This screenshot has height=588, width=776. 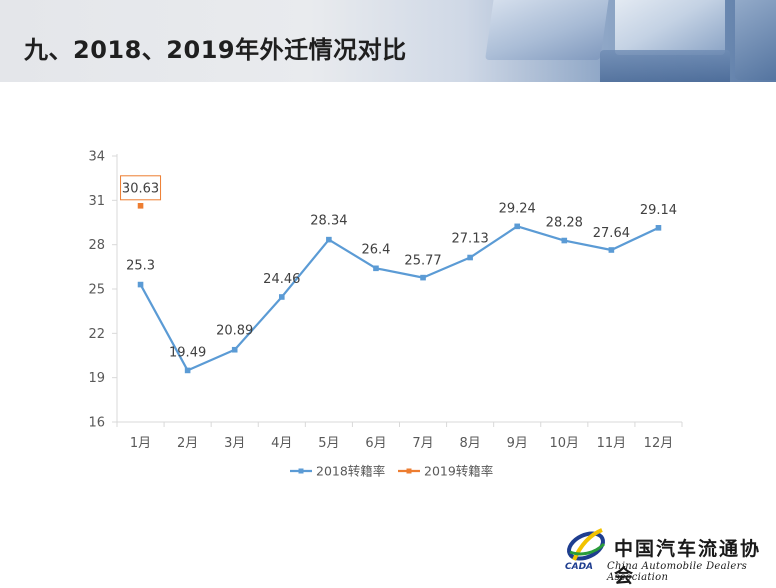 I want to click on y-tick-label: 28, so click(x=96, y=245).